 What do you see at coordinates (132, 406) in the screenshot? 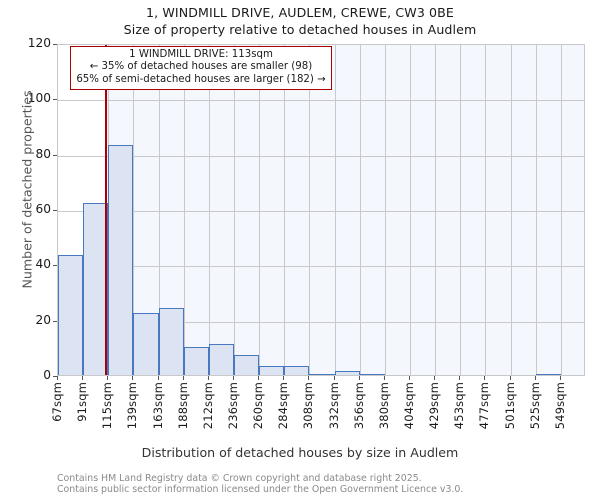
I see `x-tick-label: 139sqm` at bounding box center [132, 406].